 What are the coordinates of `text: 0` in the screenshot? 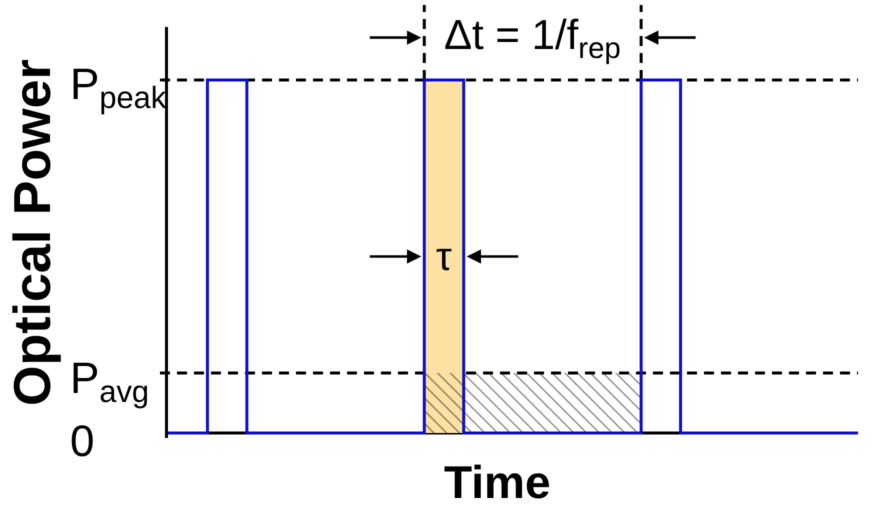 It's located at (82, 441).